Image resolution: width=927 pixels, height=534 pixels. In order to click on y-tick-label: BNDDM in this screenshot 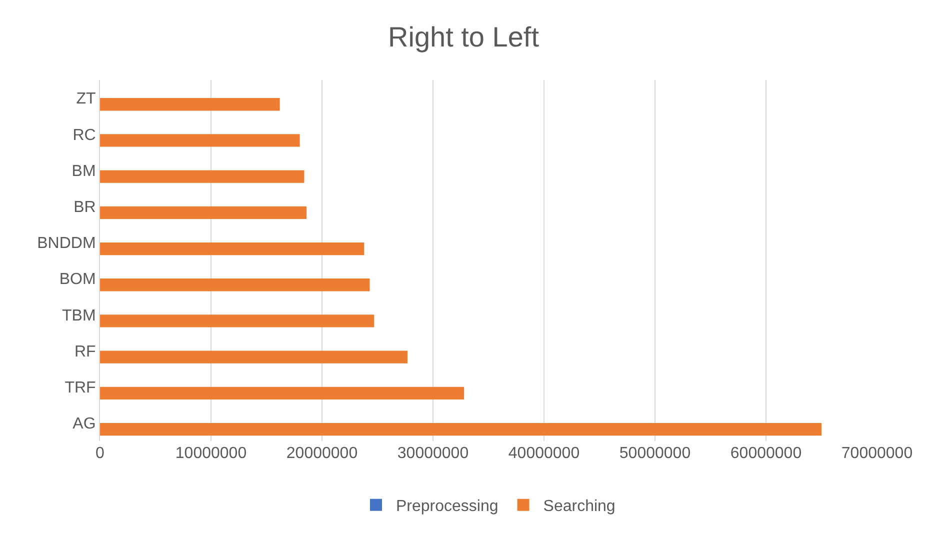, I will do `click(66, 243)`.